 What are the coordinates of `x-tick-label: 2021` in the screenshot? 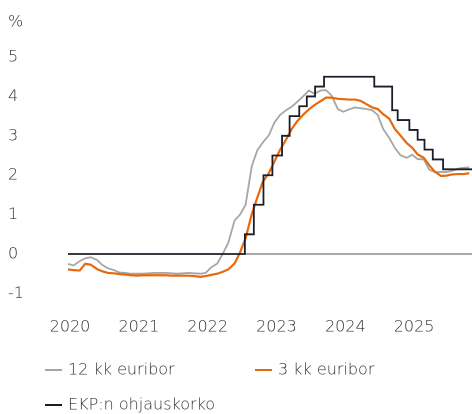 It's located at (138, 326).